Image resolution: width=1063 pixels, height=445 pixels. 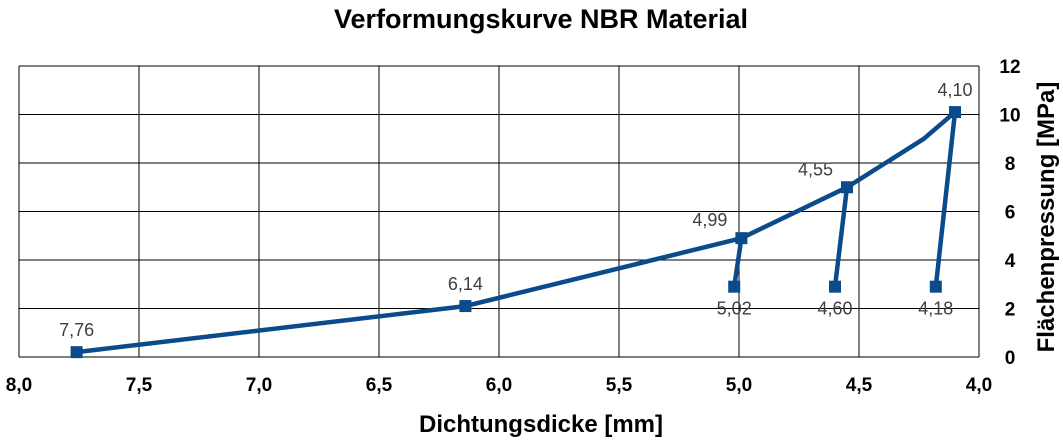 What do you see at coordinates (815, 169) in the screenshot?
I see `data-label: 4,55` at bounding box center [815, 169].